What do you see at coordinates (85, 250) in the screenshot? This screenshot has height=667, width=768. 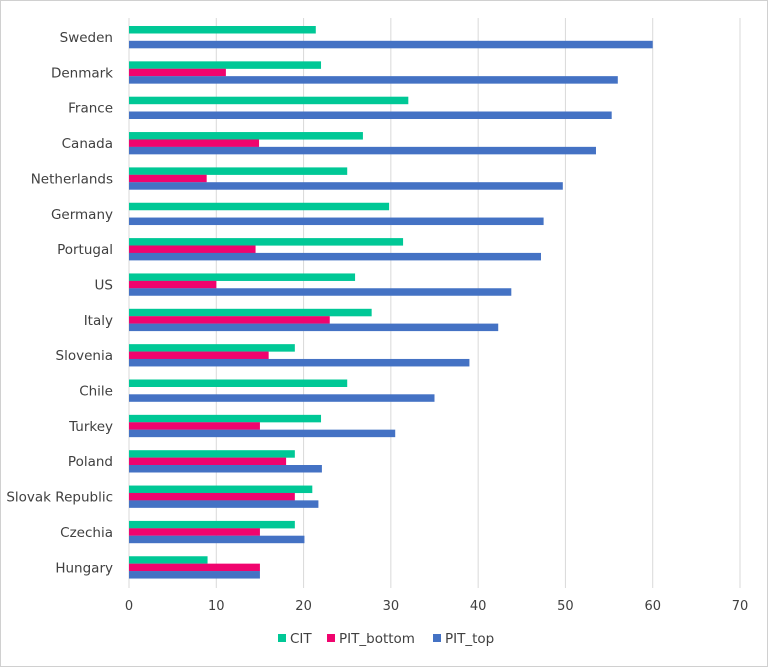 I see `category-label: Portugal` at bounding box center [85, 250].